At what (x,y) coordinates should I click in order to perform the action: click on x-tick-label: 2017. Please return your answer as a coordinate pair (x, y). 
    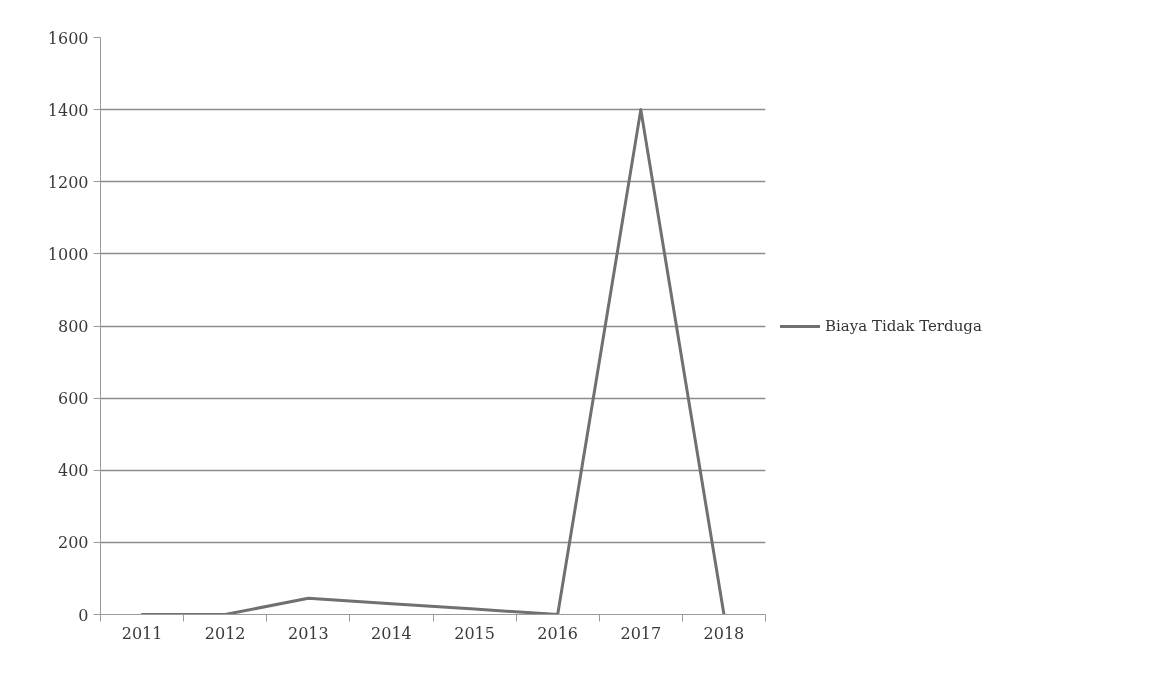
    Looking at the image, I should click on (641, 633).